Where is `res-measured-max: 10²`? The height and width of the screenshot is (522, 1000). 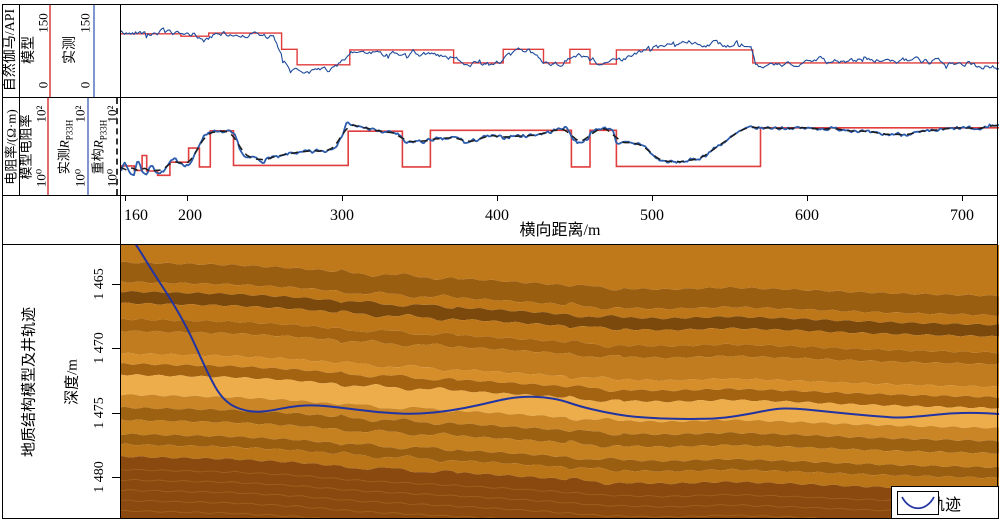
res-measured-max: 10² is located at coordinates (80, 114).